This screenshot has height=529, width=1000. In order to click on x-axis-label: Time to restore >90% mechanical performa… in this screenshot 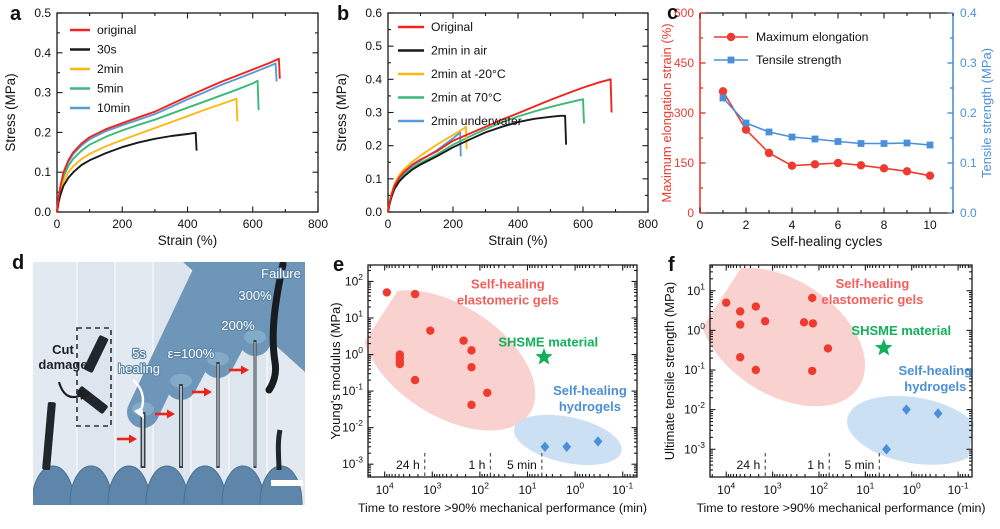, I will do `click(840, 508)`.